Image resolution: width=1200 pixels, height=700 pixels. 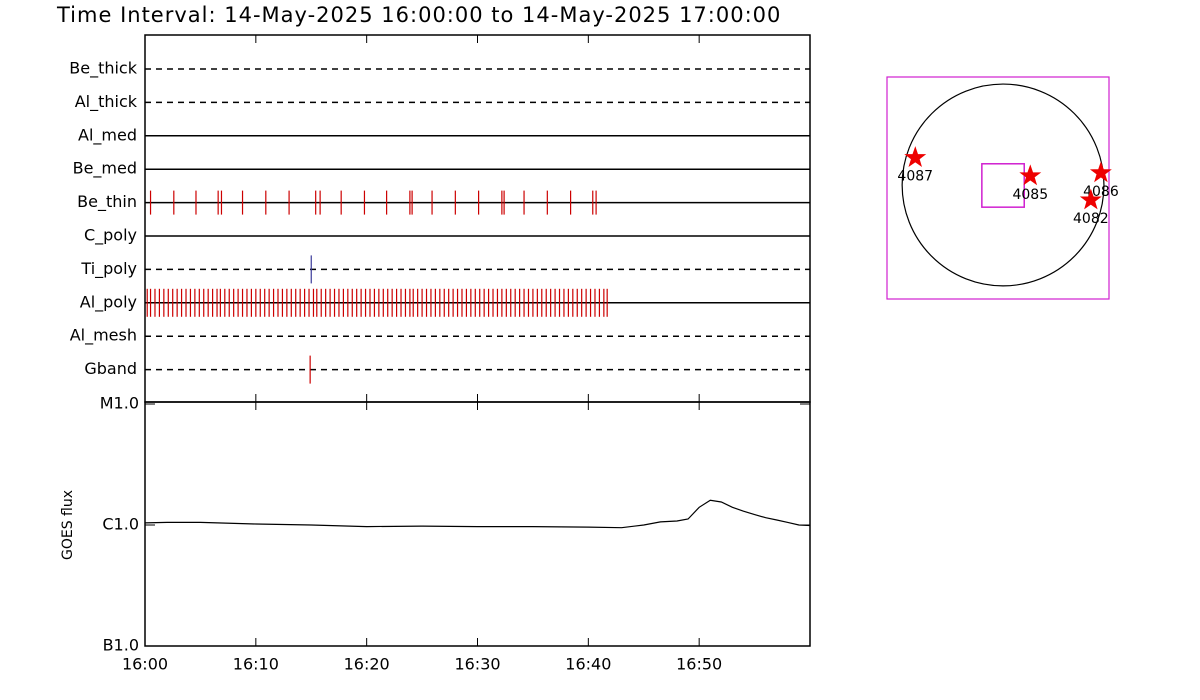 I want to click on active-region-label: 4085, so click(x=1030, y=195).